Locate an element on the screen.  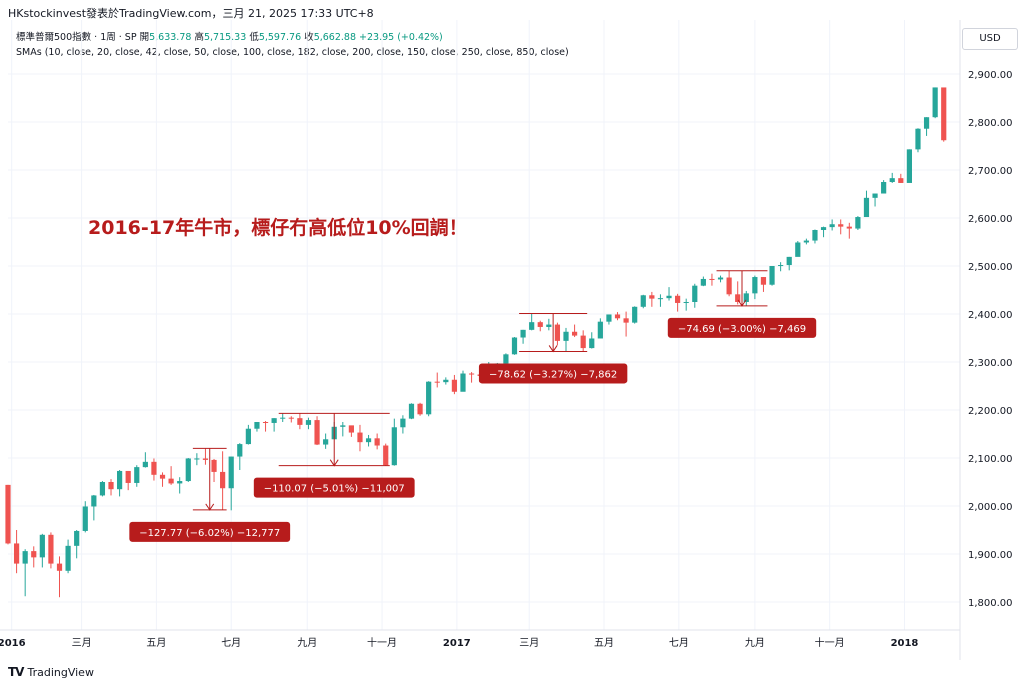
x-tick-label: 七月 is located at coordinates (231, 643).